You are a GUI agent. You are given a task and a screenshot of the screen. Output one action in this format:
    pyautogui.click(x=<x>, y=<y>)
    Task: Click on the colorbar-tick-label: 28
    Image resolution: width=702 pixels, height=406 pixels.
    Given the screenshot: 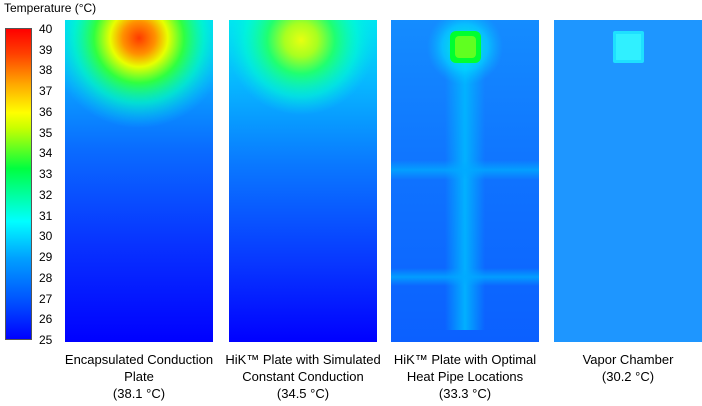 What is the action you would take?
    pyautogui.click(x=46, y=277)
    